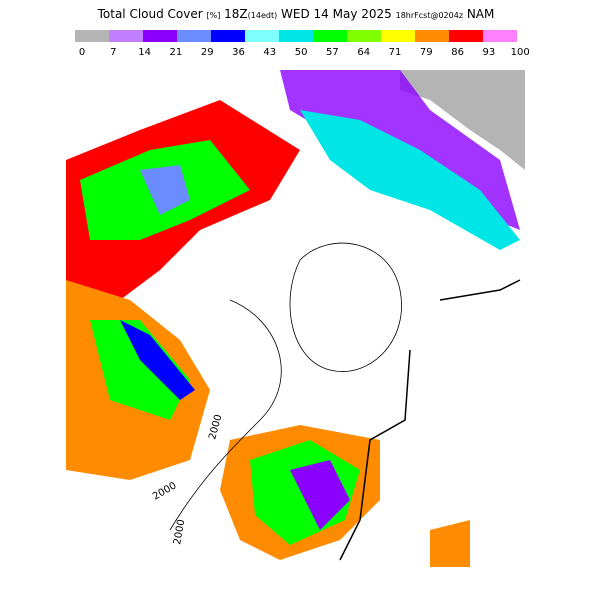 Image resolution: width=591 pixels, height=595 pixels. Describe the element at coordinates (207, 52) in the screenshot. I see `legend-label: 29` at that location.